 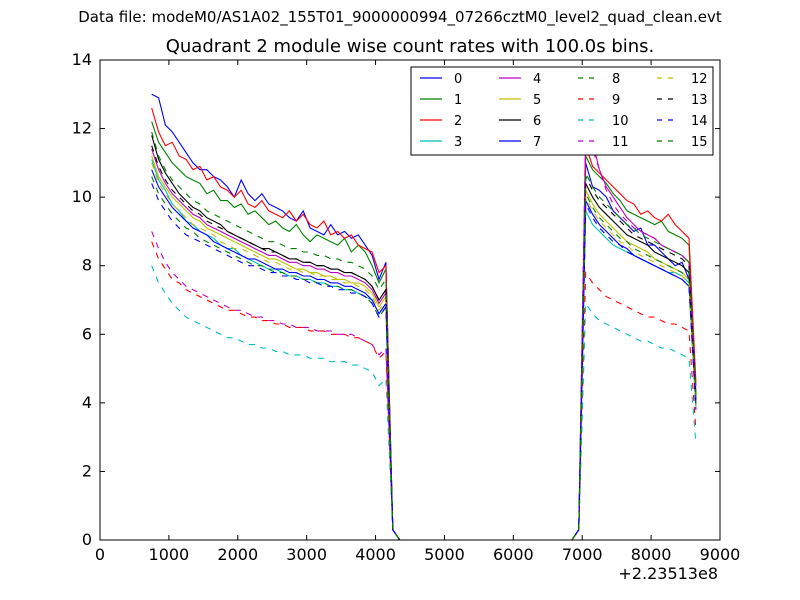 I want to click on y-tick-label: 14, so click(x=82, y=59).